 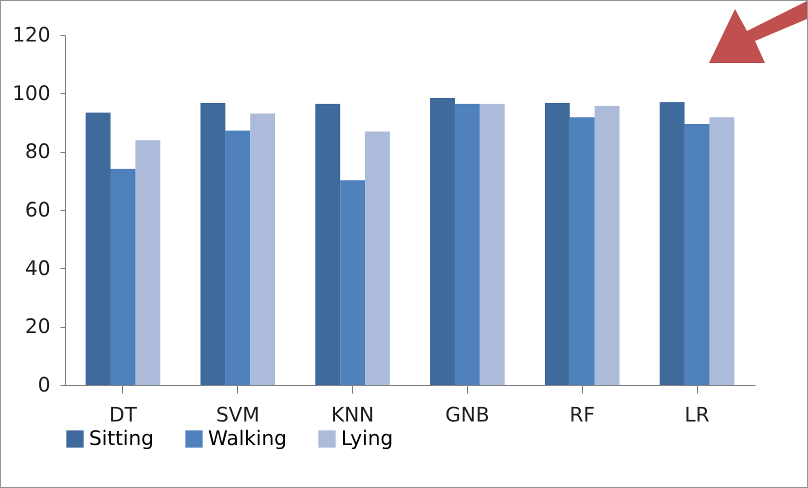 What do you see at coordinates (582, 414) in the screenshot?
I see `x-tick-label: RF` at bounding box center [582, 414].